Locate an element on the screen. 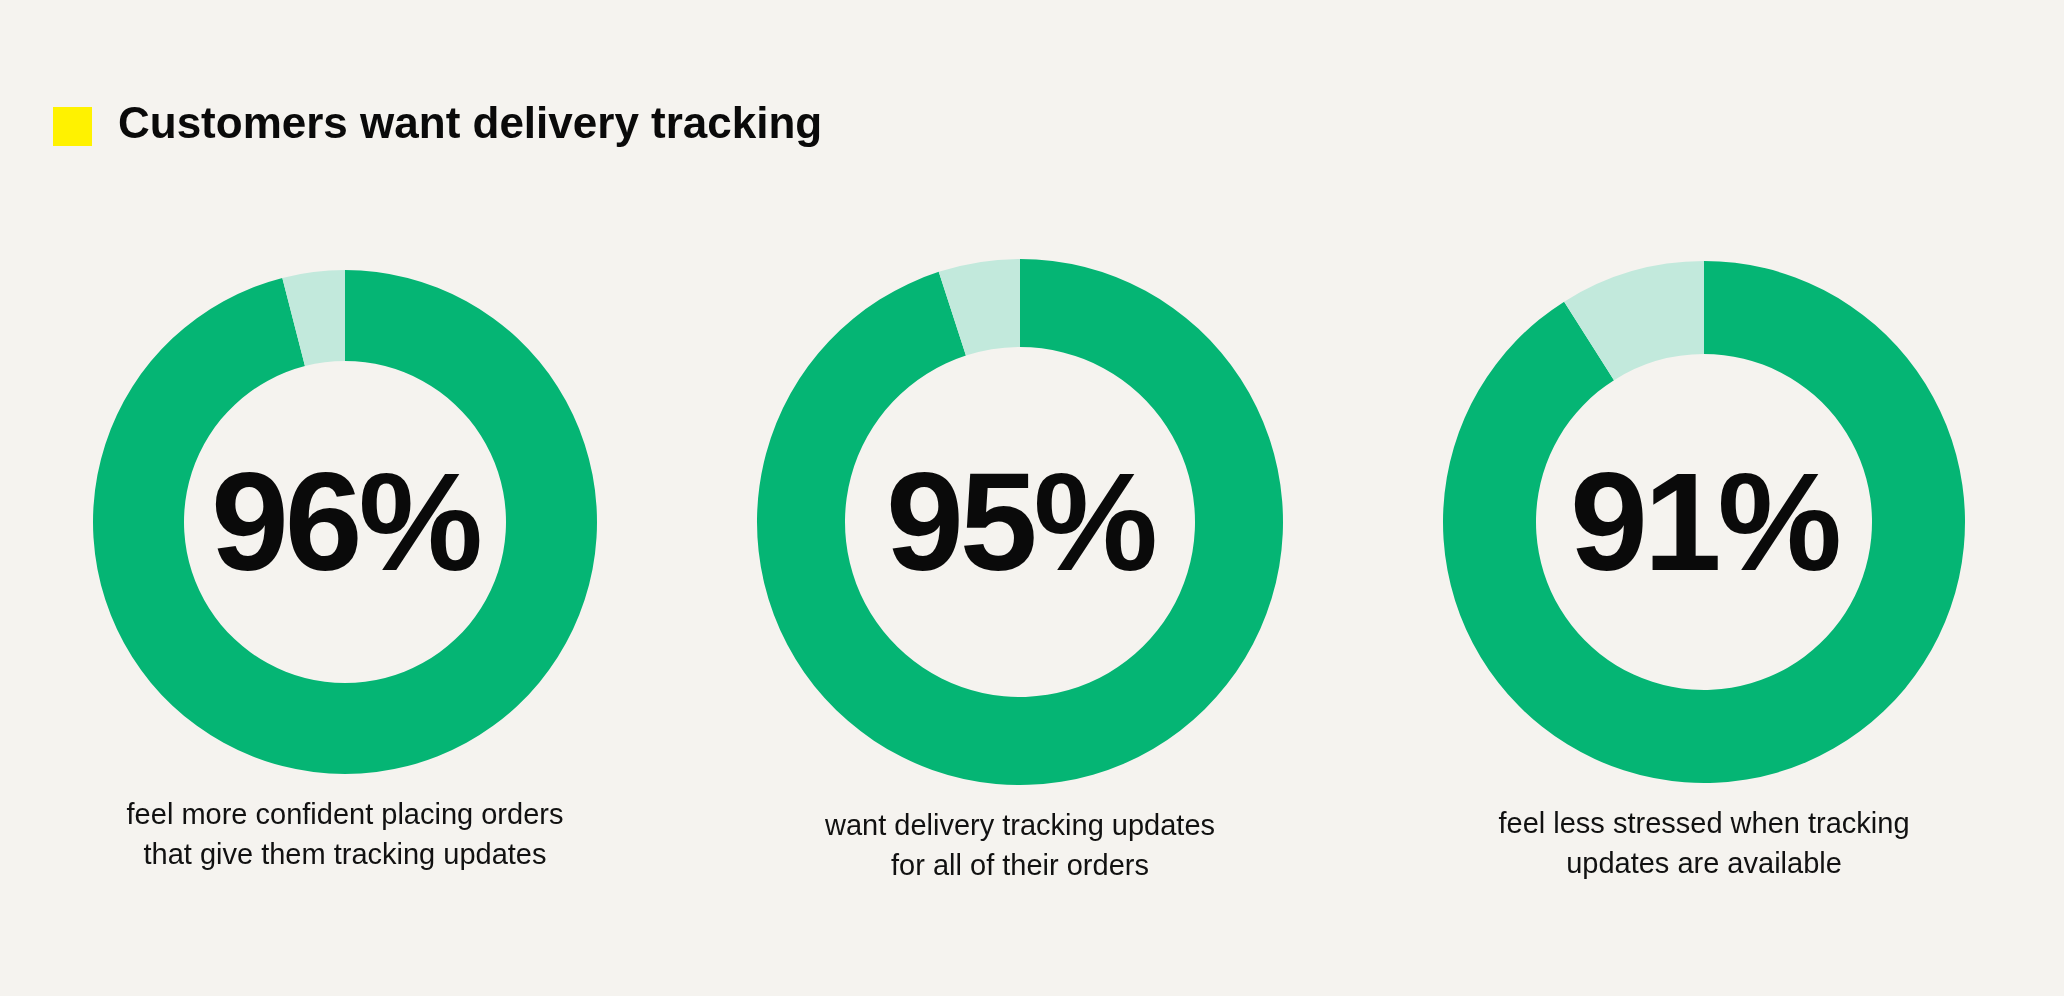  data-label: 96% is located at coordinates (345, 522).